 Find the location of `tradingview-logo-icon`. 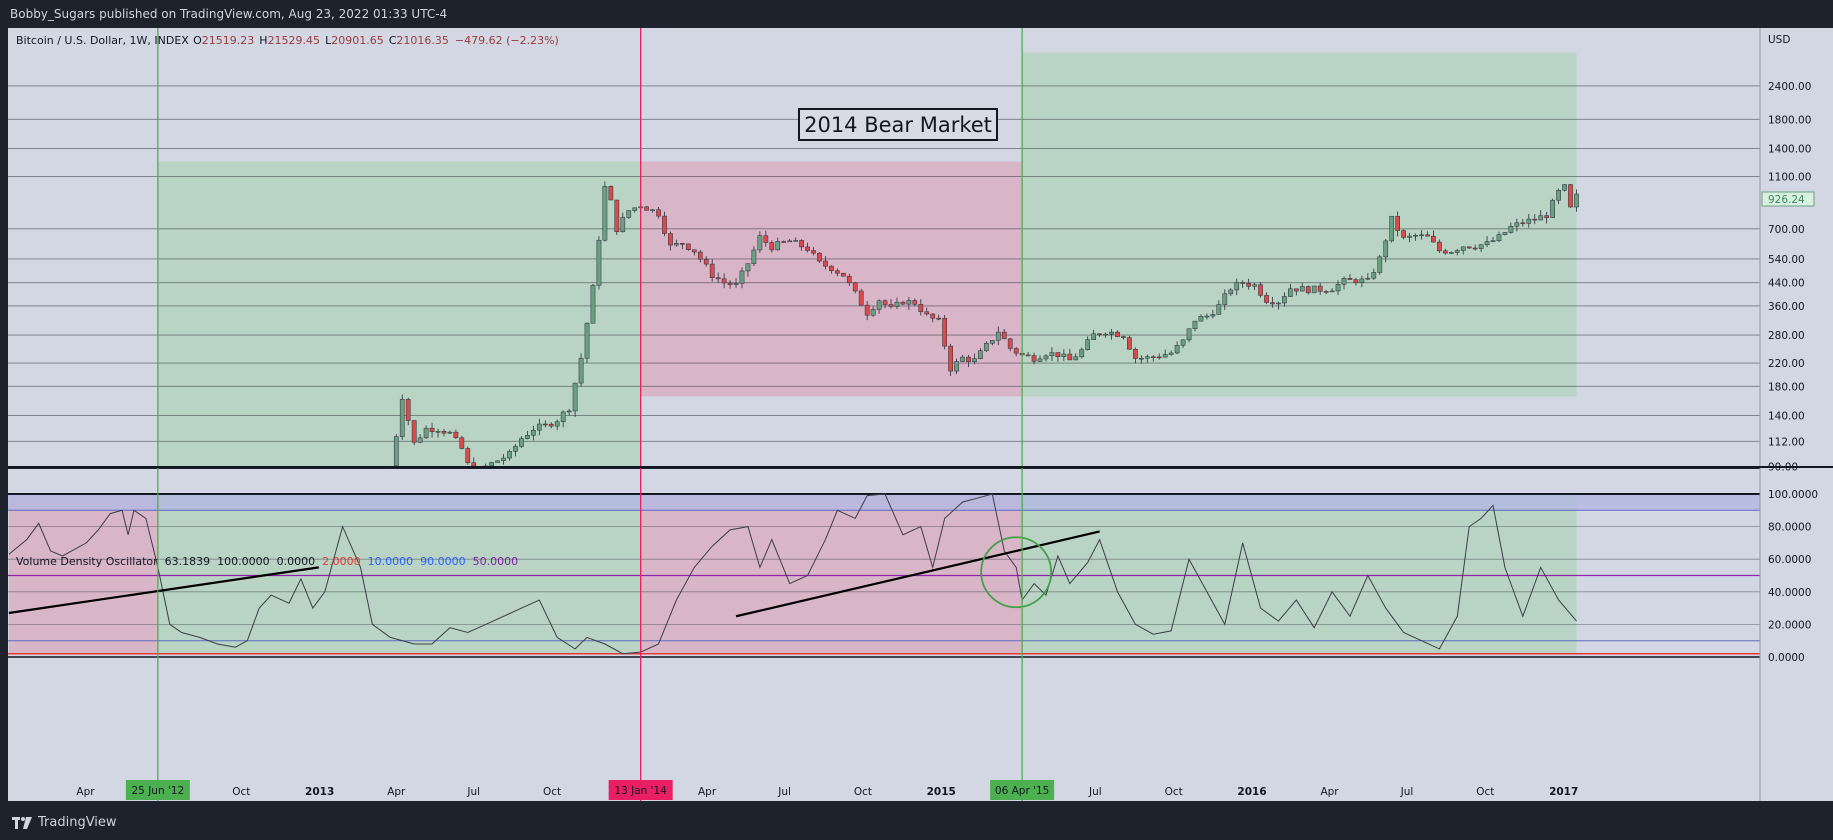

tradingview-logo-icon is located at coordinates (22, 822).